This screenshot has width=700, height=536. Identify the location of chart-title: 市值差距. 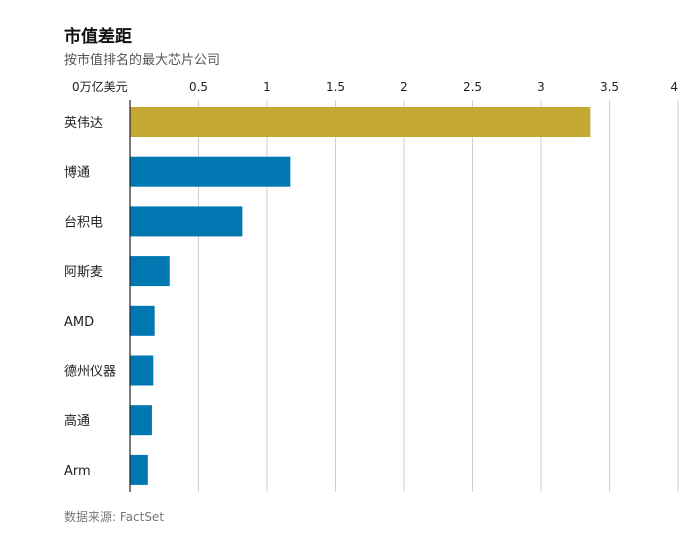
(98, 37).